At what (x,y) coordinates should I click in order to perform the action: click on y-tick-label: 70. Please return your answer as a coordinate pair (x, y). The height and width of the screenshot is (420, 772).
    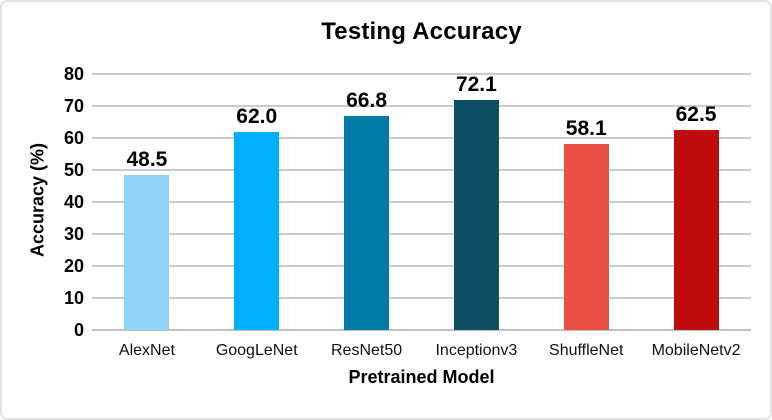
    Looking at the image, I should click on (73, 106).